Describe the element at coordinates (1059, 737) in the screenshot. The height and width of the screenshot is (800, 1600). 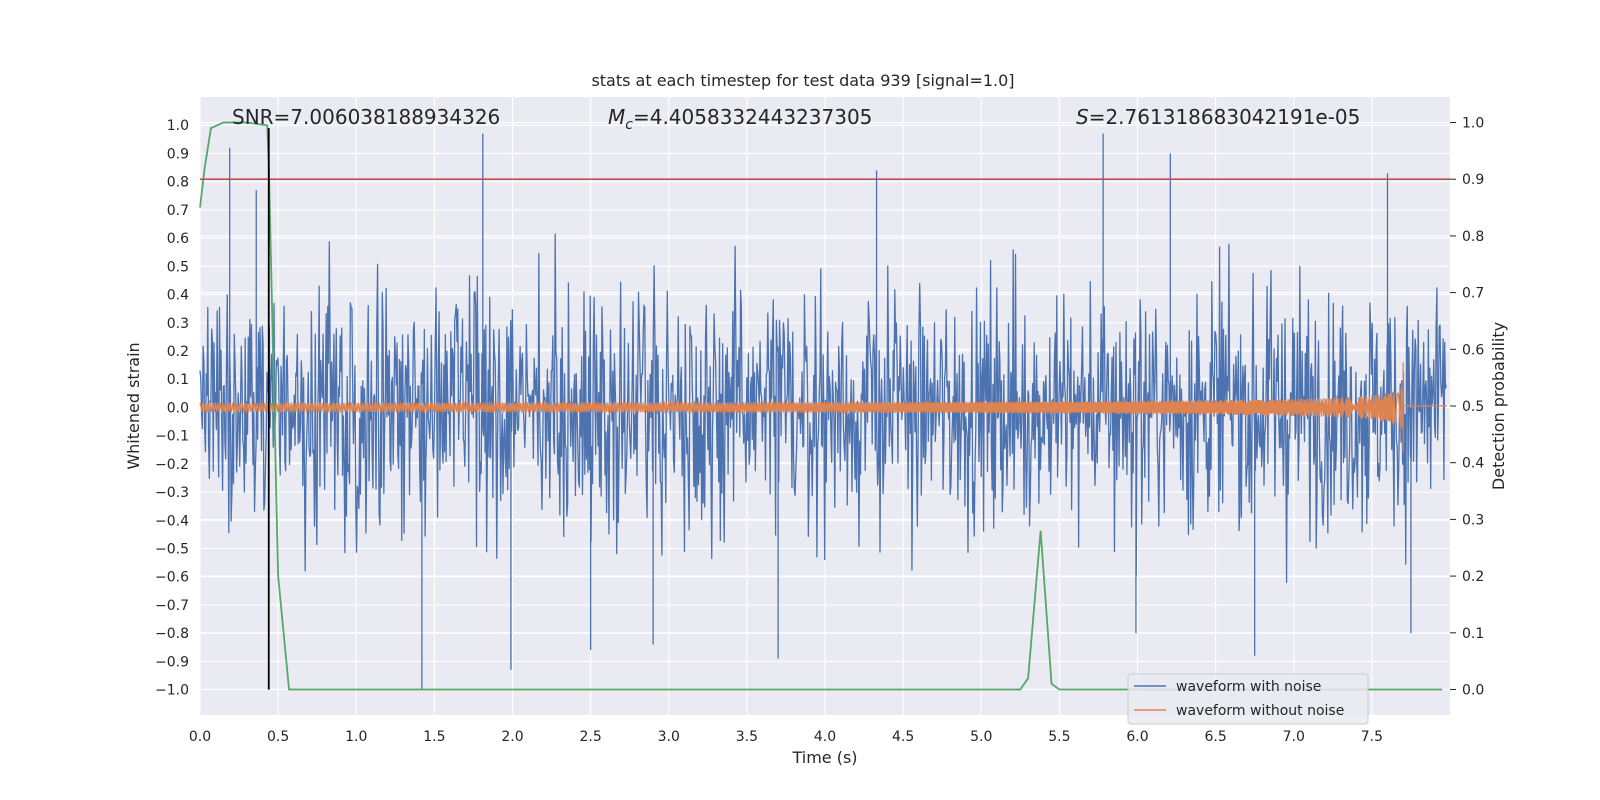
I see `x-tick-label: 5.5` at that location.